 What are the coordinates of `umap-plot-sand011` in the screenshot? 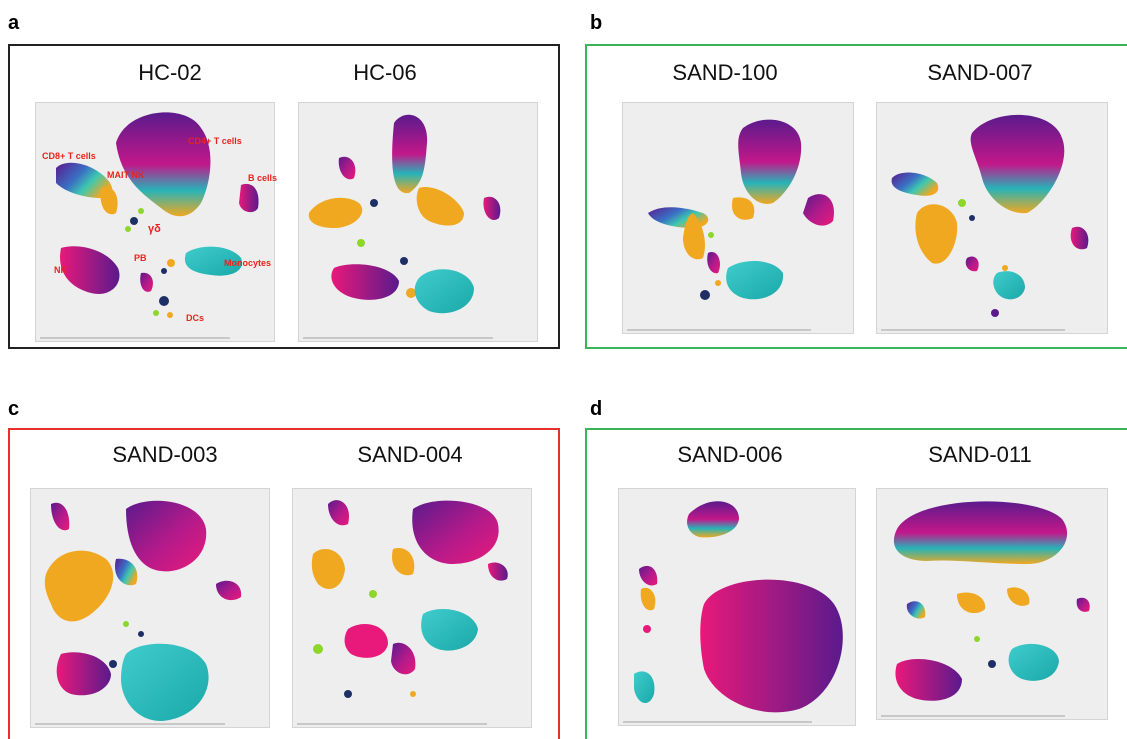 It's located at (992, 604).